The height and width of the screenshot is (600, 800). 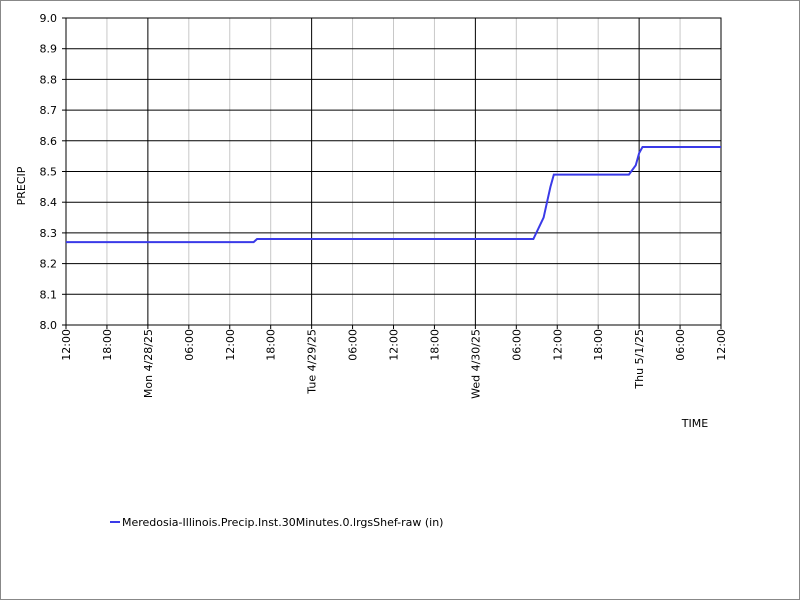 I want to click on x-axis-title: TIME, so click(x=694, y=423).